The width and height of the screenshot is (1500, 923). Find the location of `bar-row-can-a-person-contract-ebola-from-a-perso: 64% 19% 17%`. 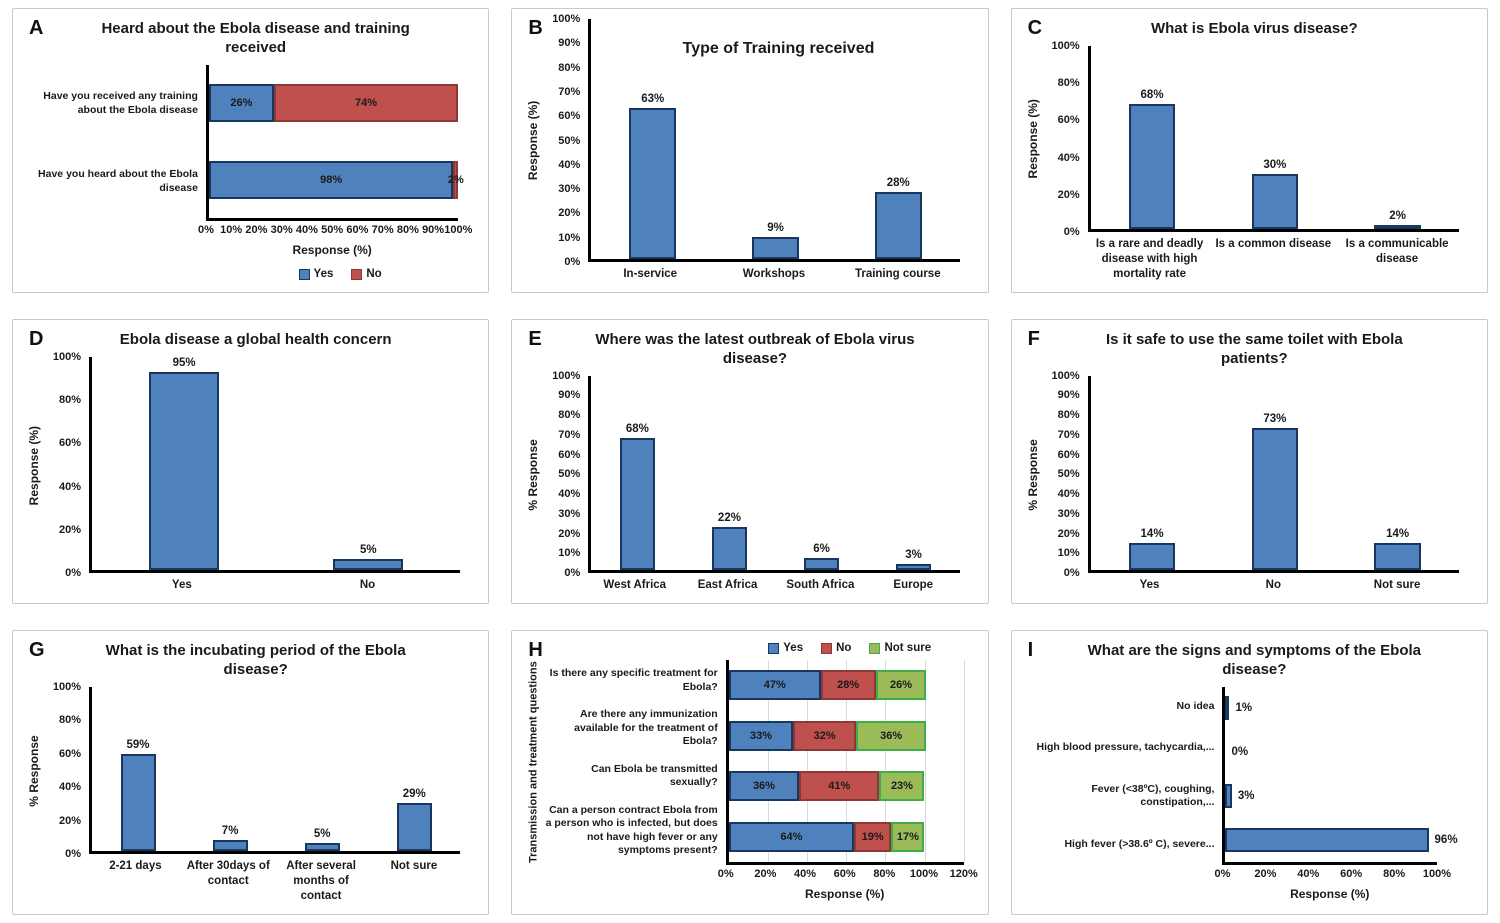

bar-row-can-a-person-contract-ebola-from-a-perso: 64% 19% 17% is located at coordinates (846, 836).